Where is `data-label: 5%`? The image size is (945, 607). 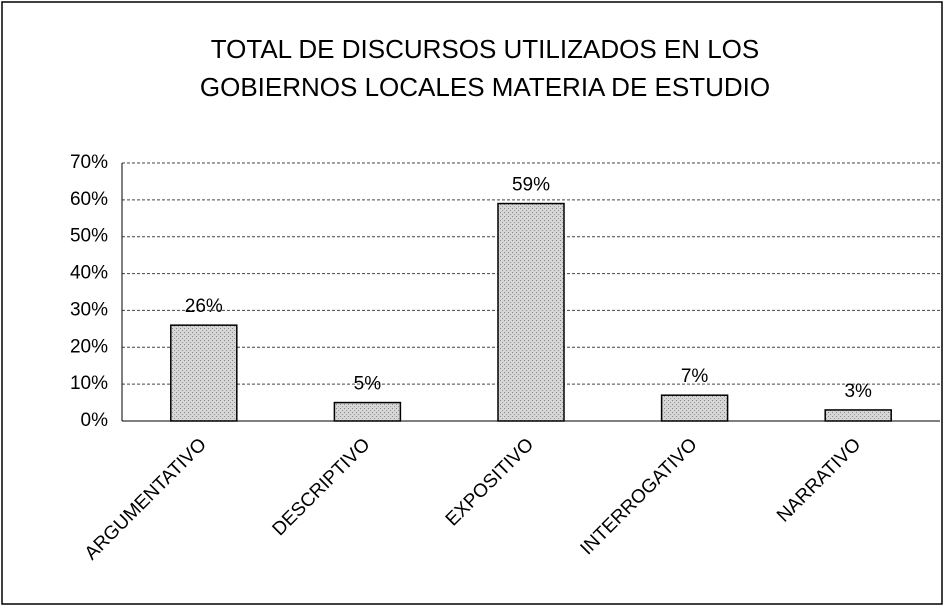 data-label: 5% is located at coordinates (368, 384).